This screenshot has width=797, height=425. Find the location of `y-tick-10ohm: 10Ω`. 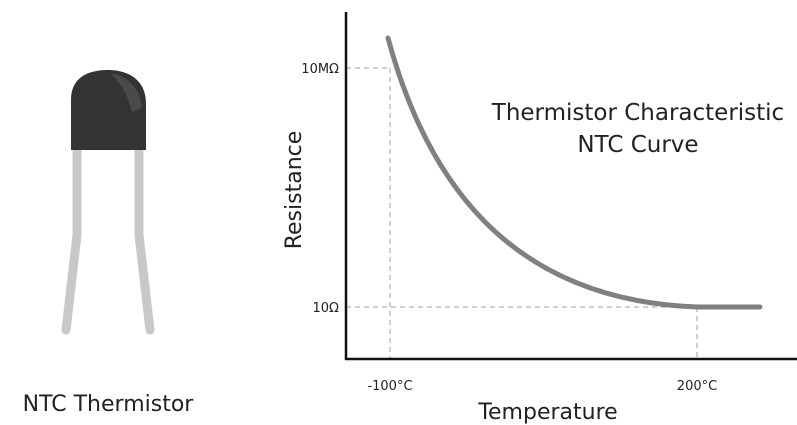

y-tick-10ohm: 10Ω is located at coordinates (326, 308).